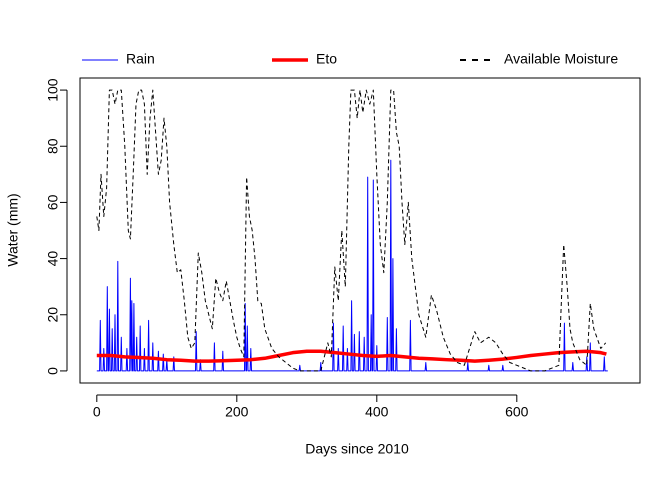 This screenshot has height=480, width=672. What do you see at coordinates (140, 59) in the screenshot?
I see `legend-label: Rain` at bounding box center [140, 59].